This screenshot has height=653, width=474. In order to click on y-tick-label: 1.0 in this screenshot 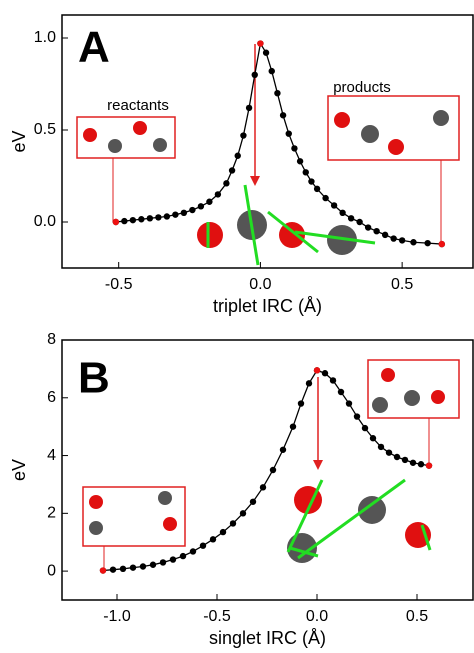, I will do `click(45, 37)`.